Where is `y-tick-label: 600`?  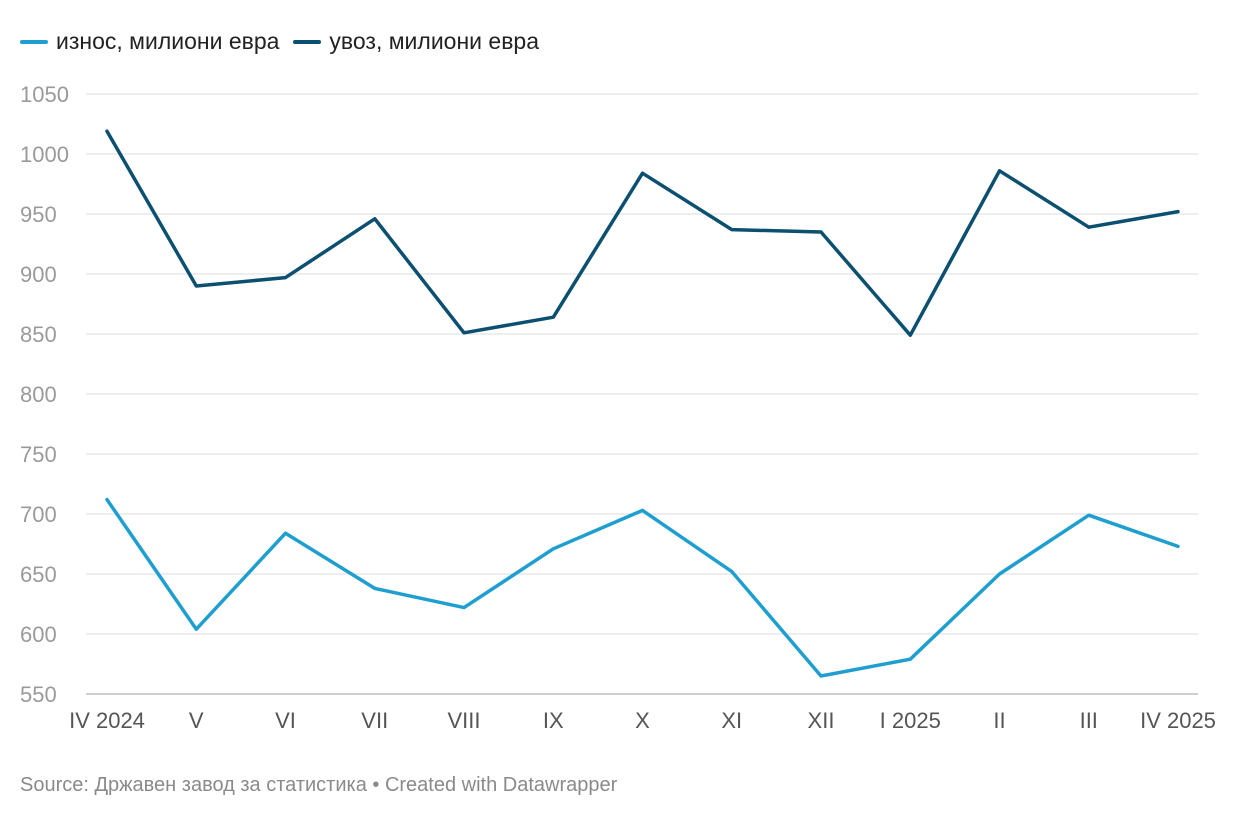
y-tick-label: 600 is located at coordinates (38, 634).